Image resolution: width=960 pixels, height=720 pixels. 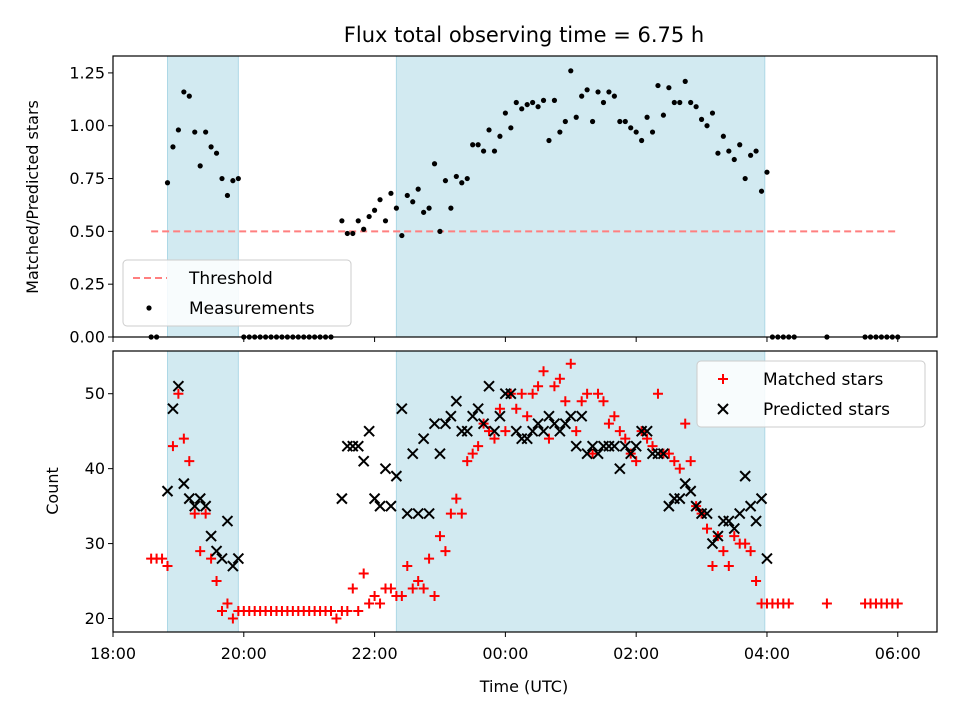 I want to click on x-tick-label: 02:00, so click(x=636, y=653).